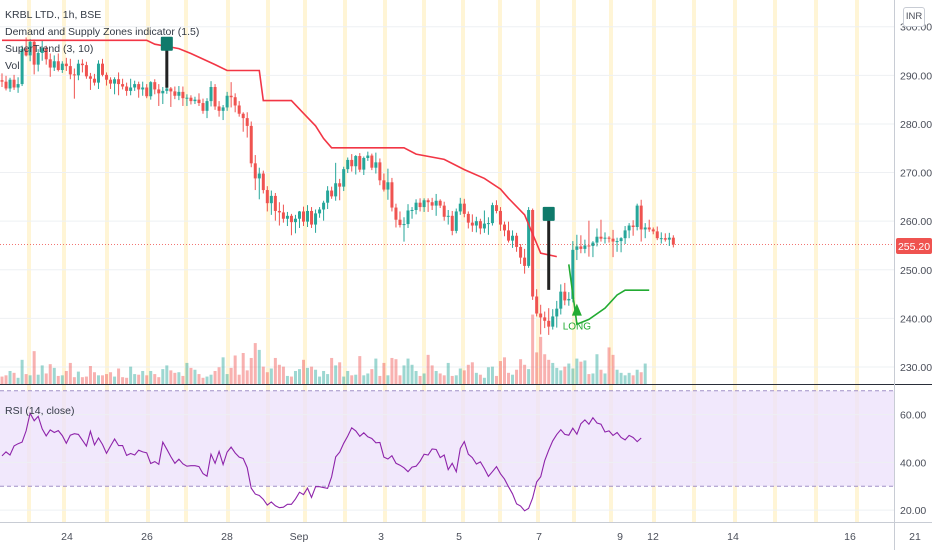  Describe the element at coordinates (916, 174) in the screenshot. I see `y-tick-3: 270.00` at that location.